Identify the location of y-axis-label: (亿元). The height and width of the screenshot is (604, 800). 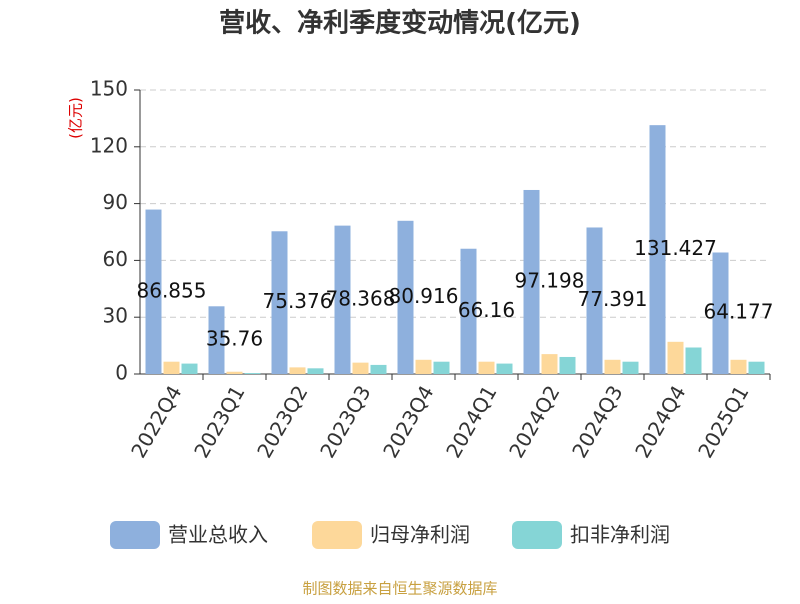
(76, 118).